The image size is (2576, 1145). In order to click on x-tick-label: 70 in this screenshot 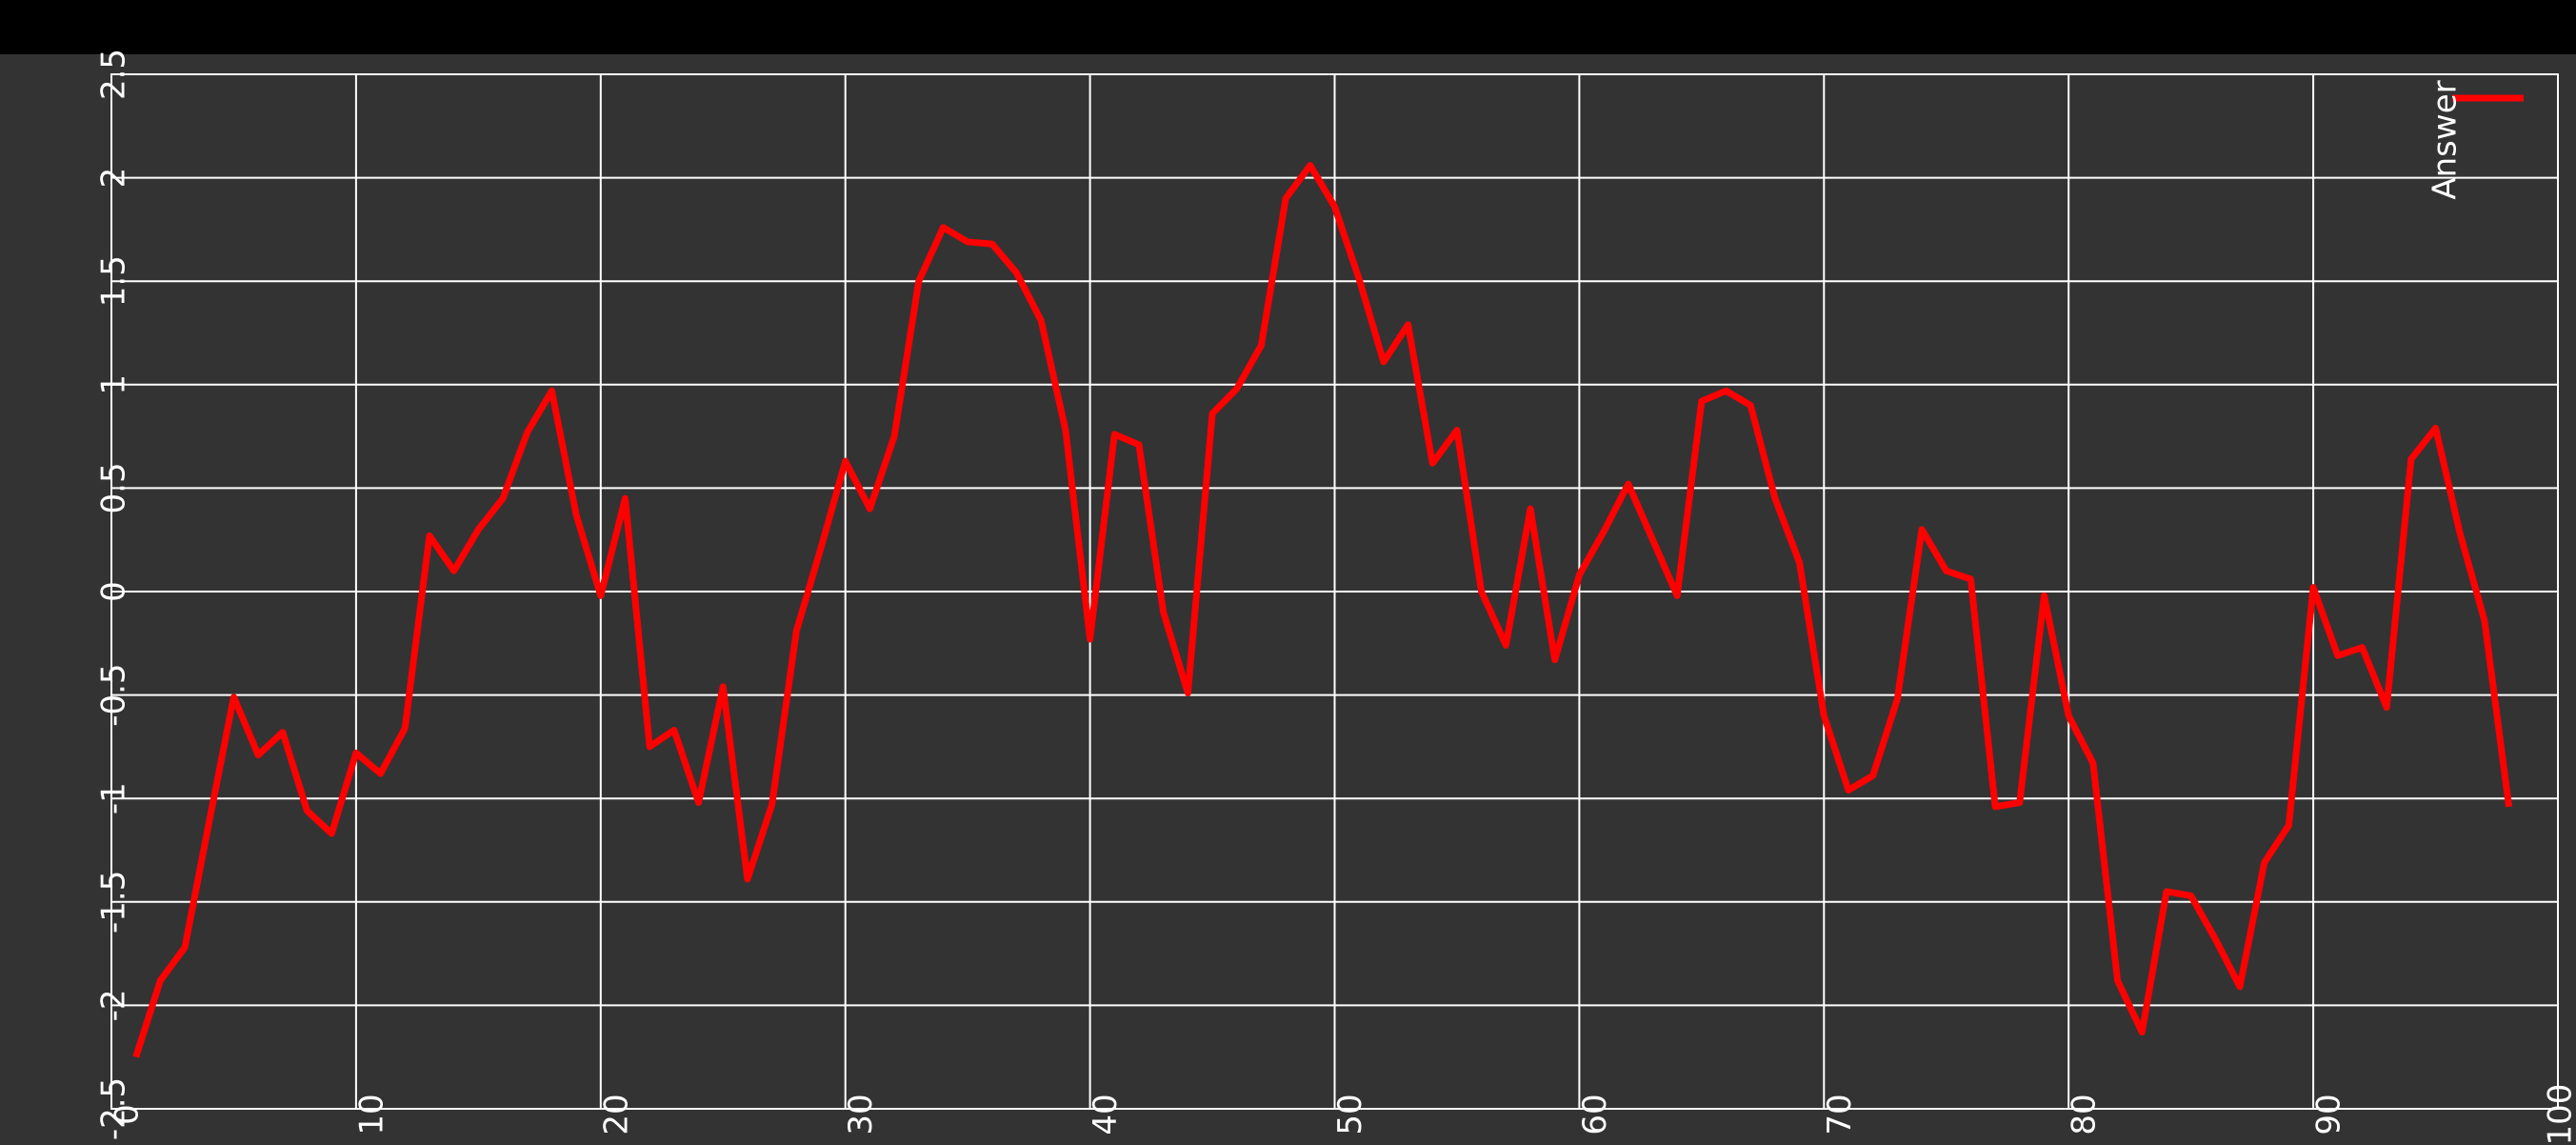, I will do `click(1840, 1114)`.